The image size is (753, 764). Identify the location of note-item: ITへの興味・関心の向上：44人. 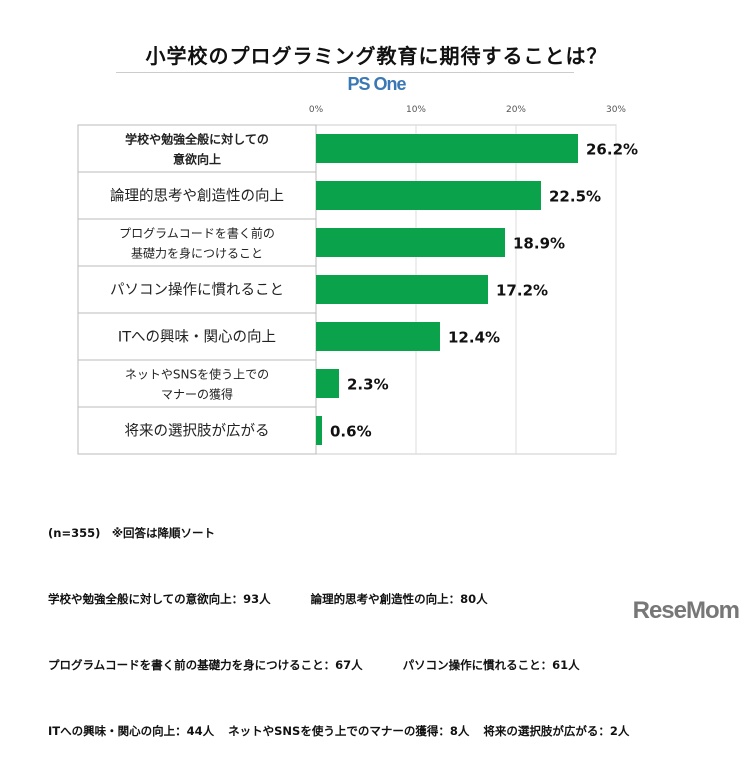
(131, 731).